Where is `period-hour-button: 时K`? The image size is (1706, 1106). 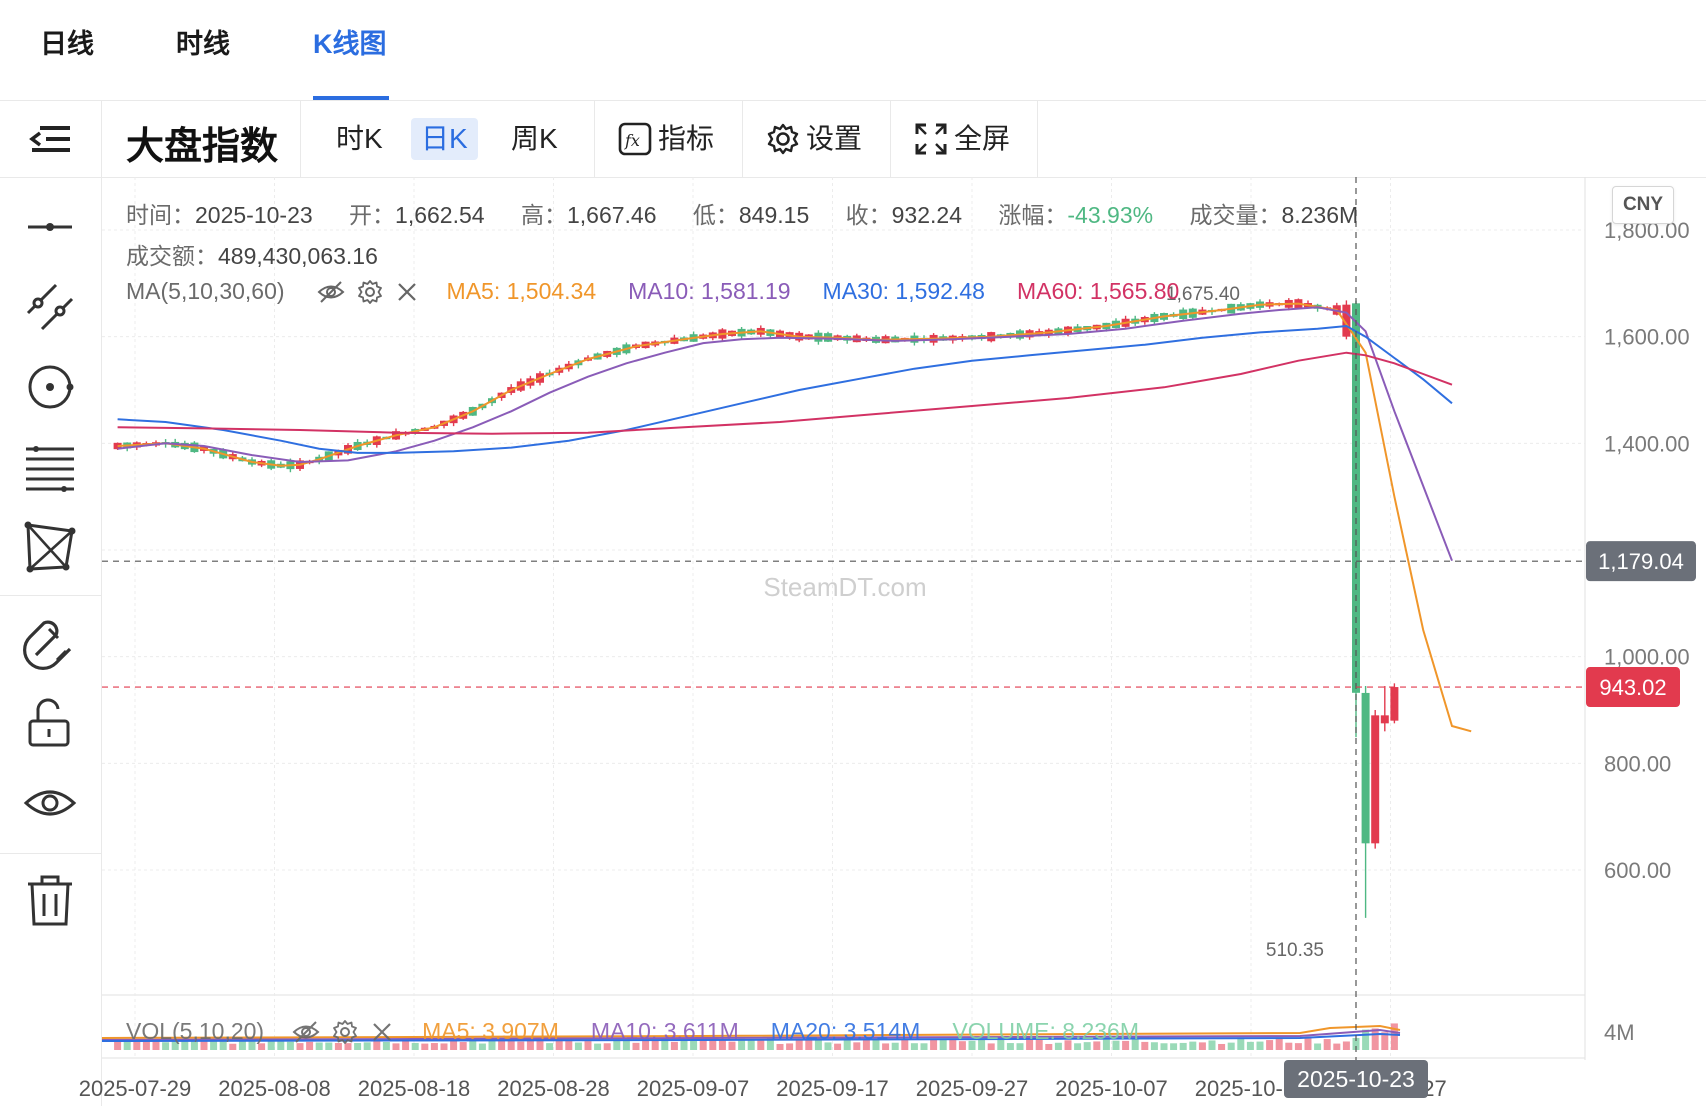 period-hour-button: 时K is located at coordinates (359, 138).